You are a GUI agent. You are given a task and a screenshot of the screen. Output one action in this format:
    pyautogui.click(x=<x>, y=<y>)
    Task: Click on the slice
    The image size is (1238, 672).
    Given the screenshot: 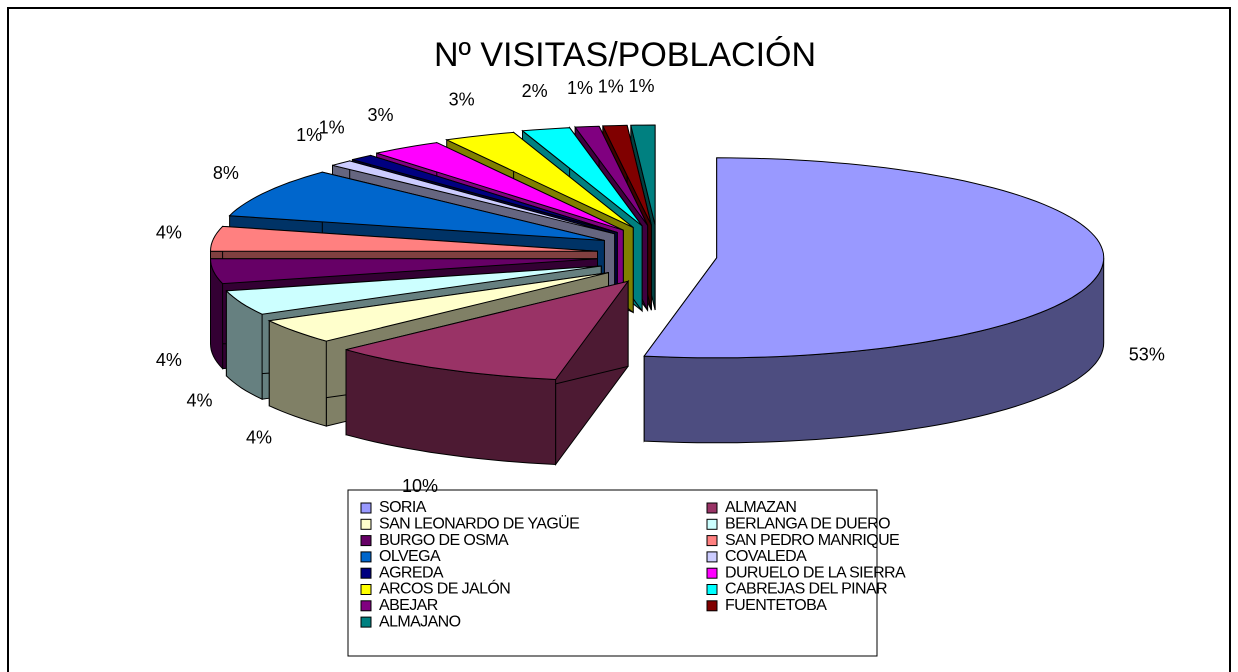 What is the action you would take?
    pyautogui.click(x=487, y=373)
    